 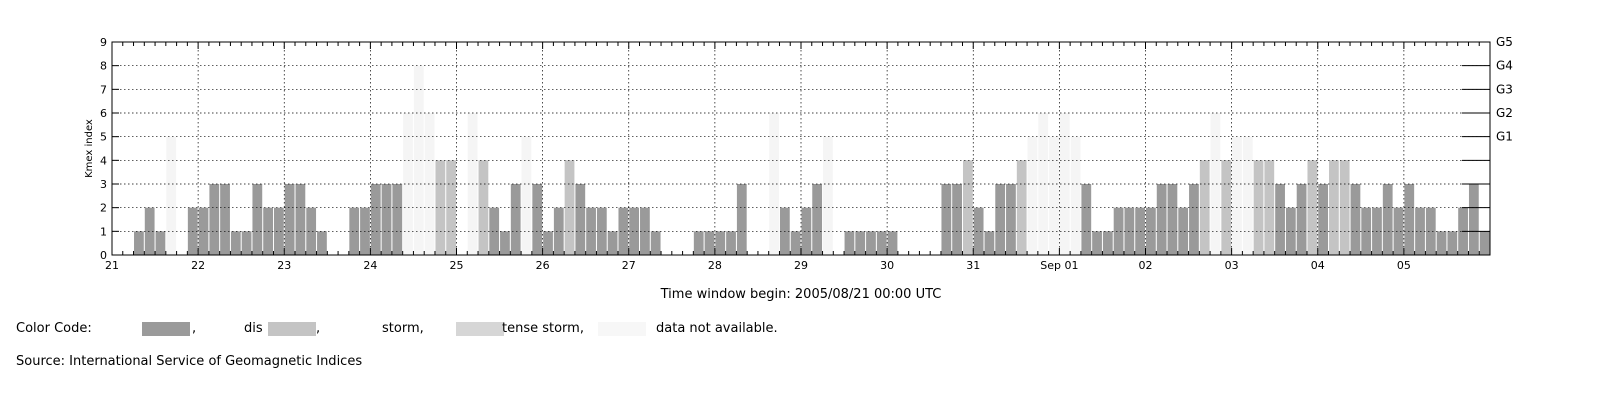 What do you see at coordinates (292, 329) in the screenshot?
I see `legend-swatch-disturbed` at bounding box center [292, 329].